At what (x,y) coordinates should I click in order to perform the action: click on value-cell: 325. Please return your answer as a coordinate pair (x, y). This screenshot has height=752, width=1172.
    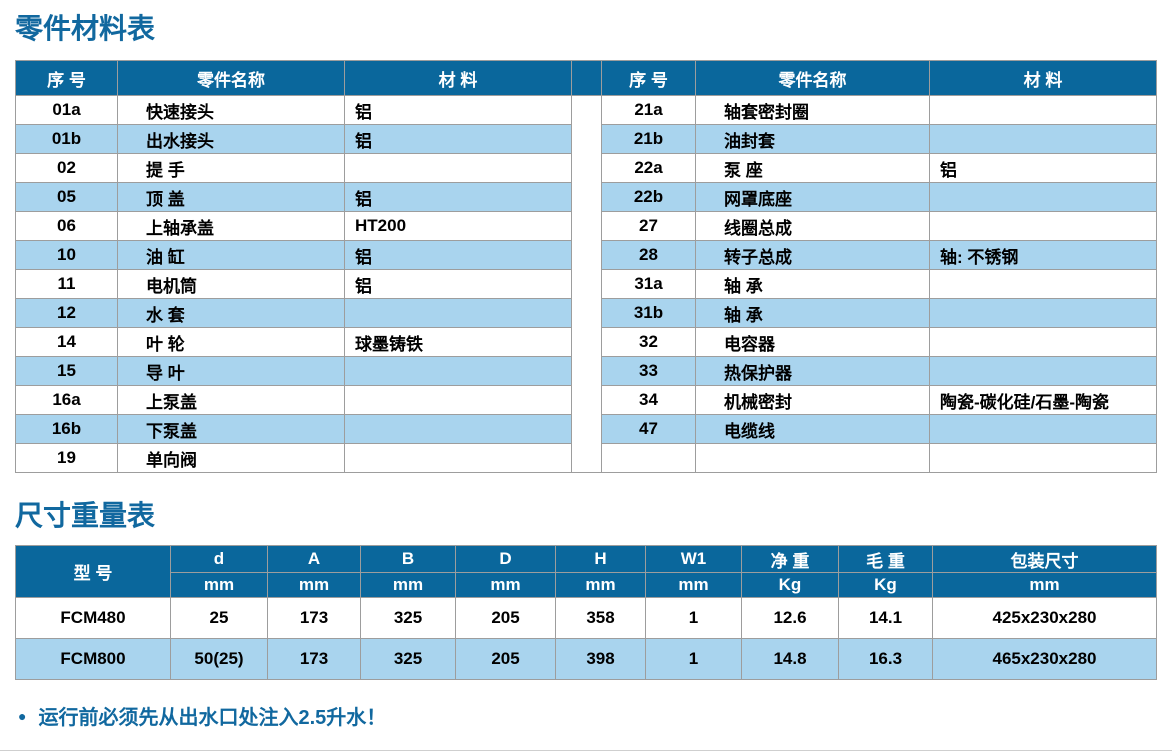
    Looking at the image, I should click on (408, 618).